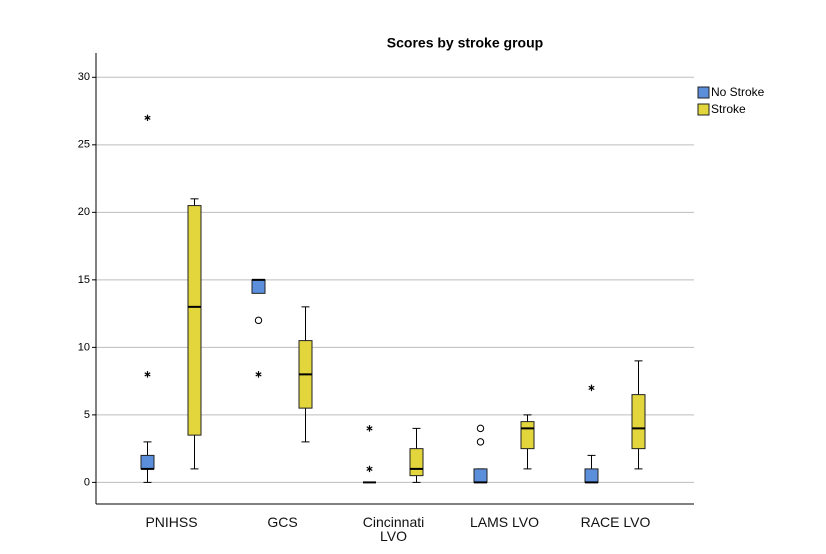 Image resolution: width=826 pixels, height=554 pixels. What do you see at coordinates (282, 522) in the screenshot?
I see `x-tick-label: GCS` at bounding box center [282, 522].